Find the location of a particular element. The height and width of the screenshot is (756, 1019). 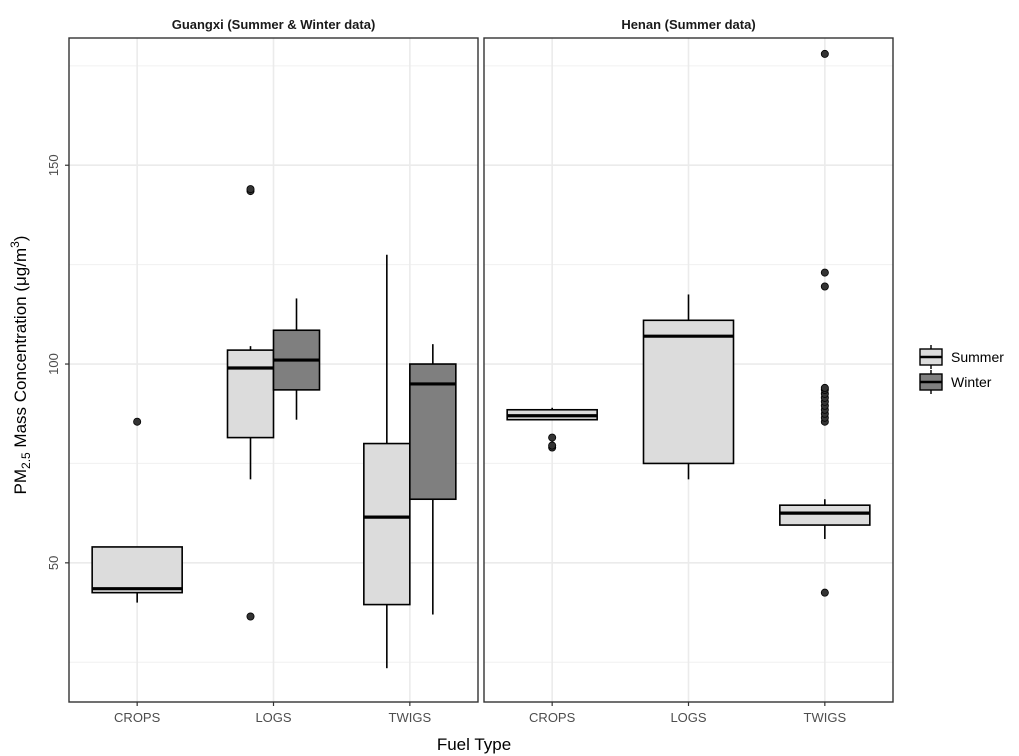

x-axis-title: Fuel Type is located at coordinates (474, 744).